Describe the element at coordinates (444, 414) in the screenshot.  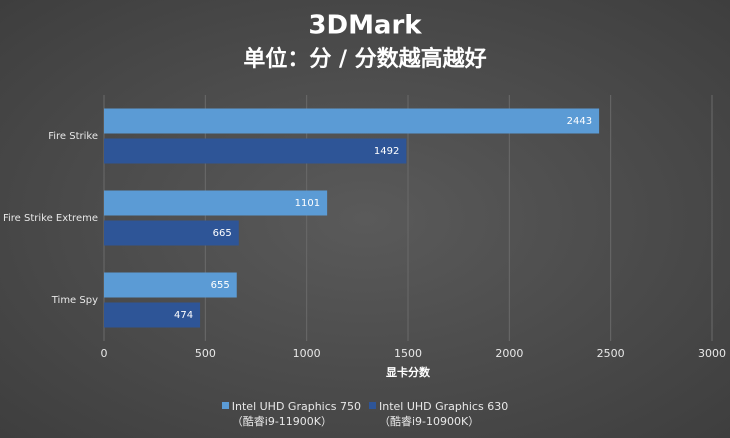
I see `legend-label: Intel UHD Graphics 630 （酷睿i9-10900K）` at that location.